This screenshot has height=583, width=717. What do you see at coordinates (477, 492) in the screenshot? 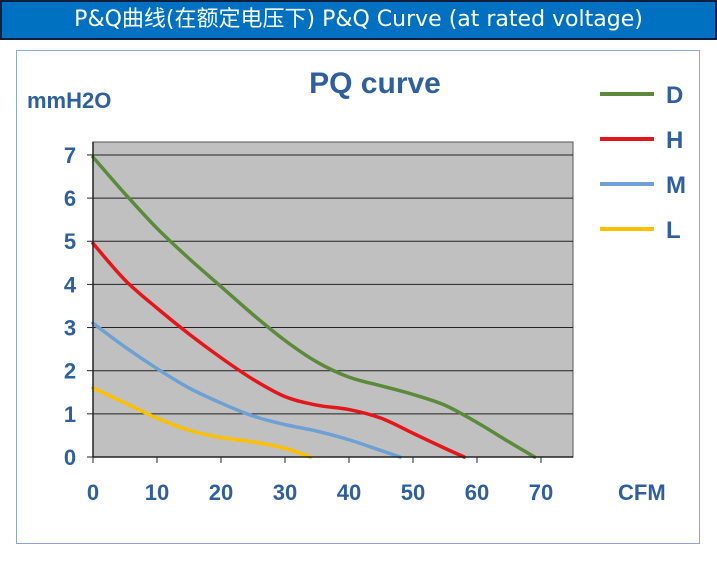
I see `x-tick-label: 60` at bounding box center [477, 492].